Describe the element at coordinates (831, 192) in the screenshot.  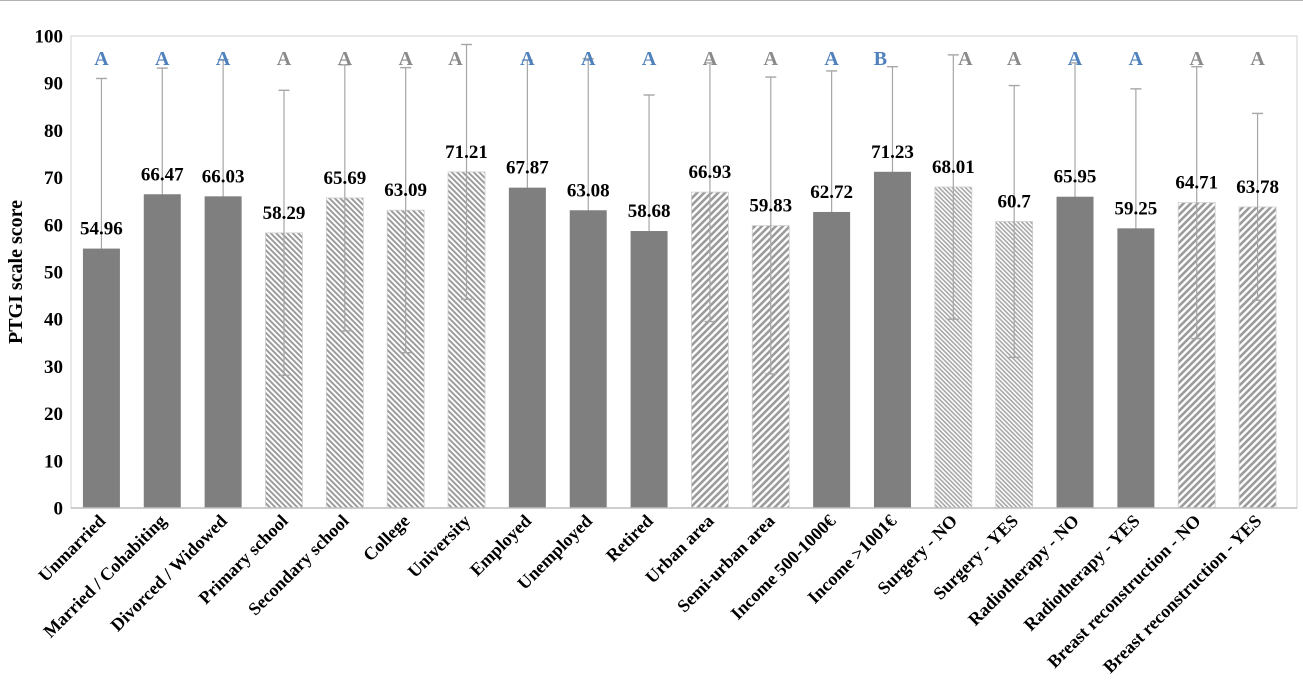
I see `value-label: 62.72` at that location.